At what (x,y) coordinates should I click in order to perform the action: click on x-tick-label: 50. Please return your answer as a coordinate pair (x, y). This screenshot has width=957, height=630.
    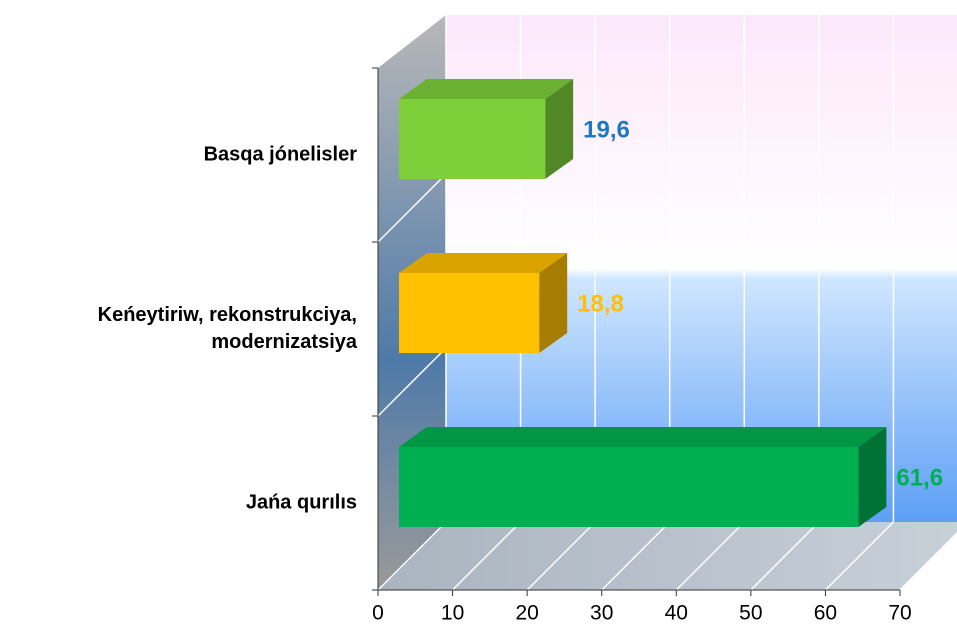
    Looking at the image, I should click on (750, 613).